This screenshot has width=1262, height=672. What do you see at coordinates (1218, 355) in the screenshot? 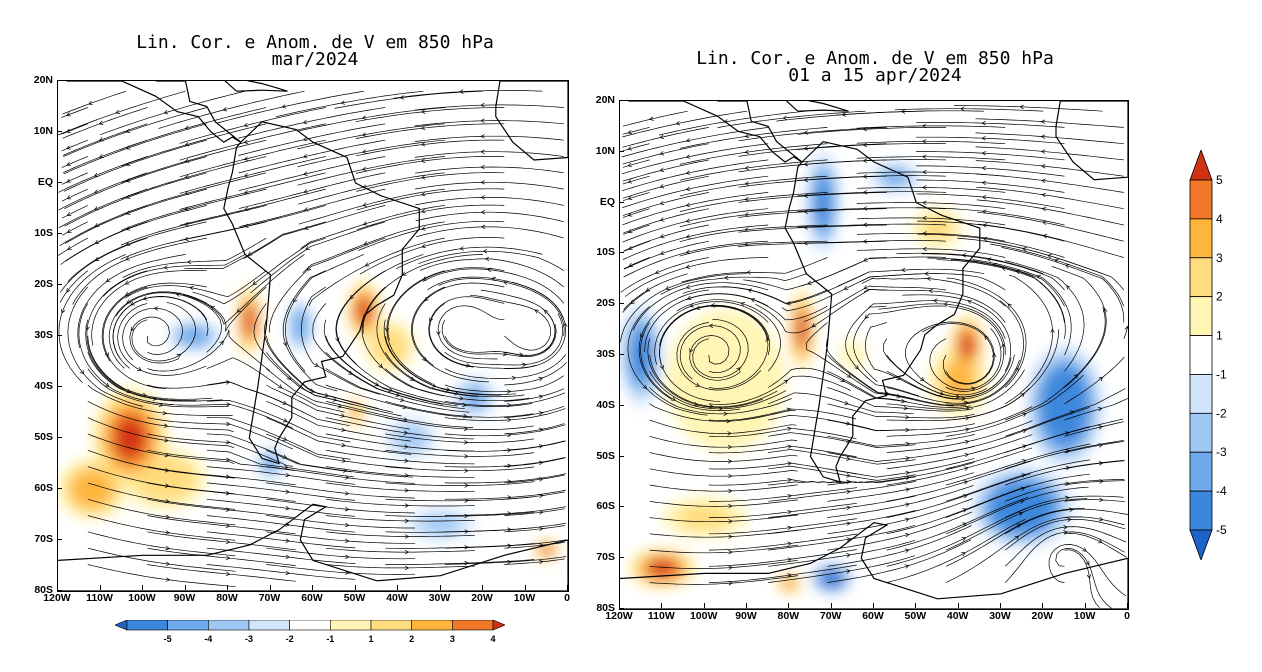
I see `vertical-colorbar: 5 4 3 2 1 -1 -2 -3 -4 -5` at bounding box center [1218, 355].